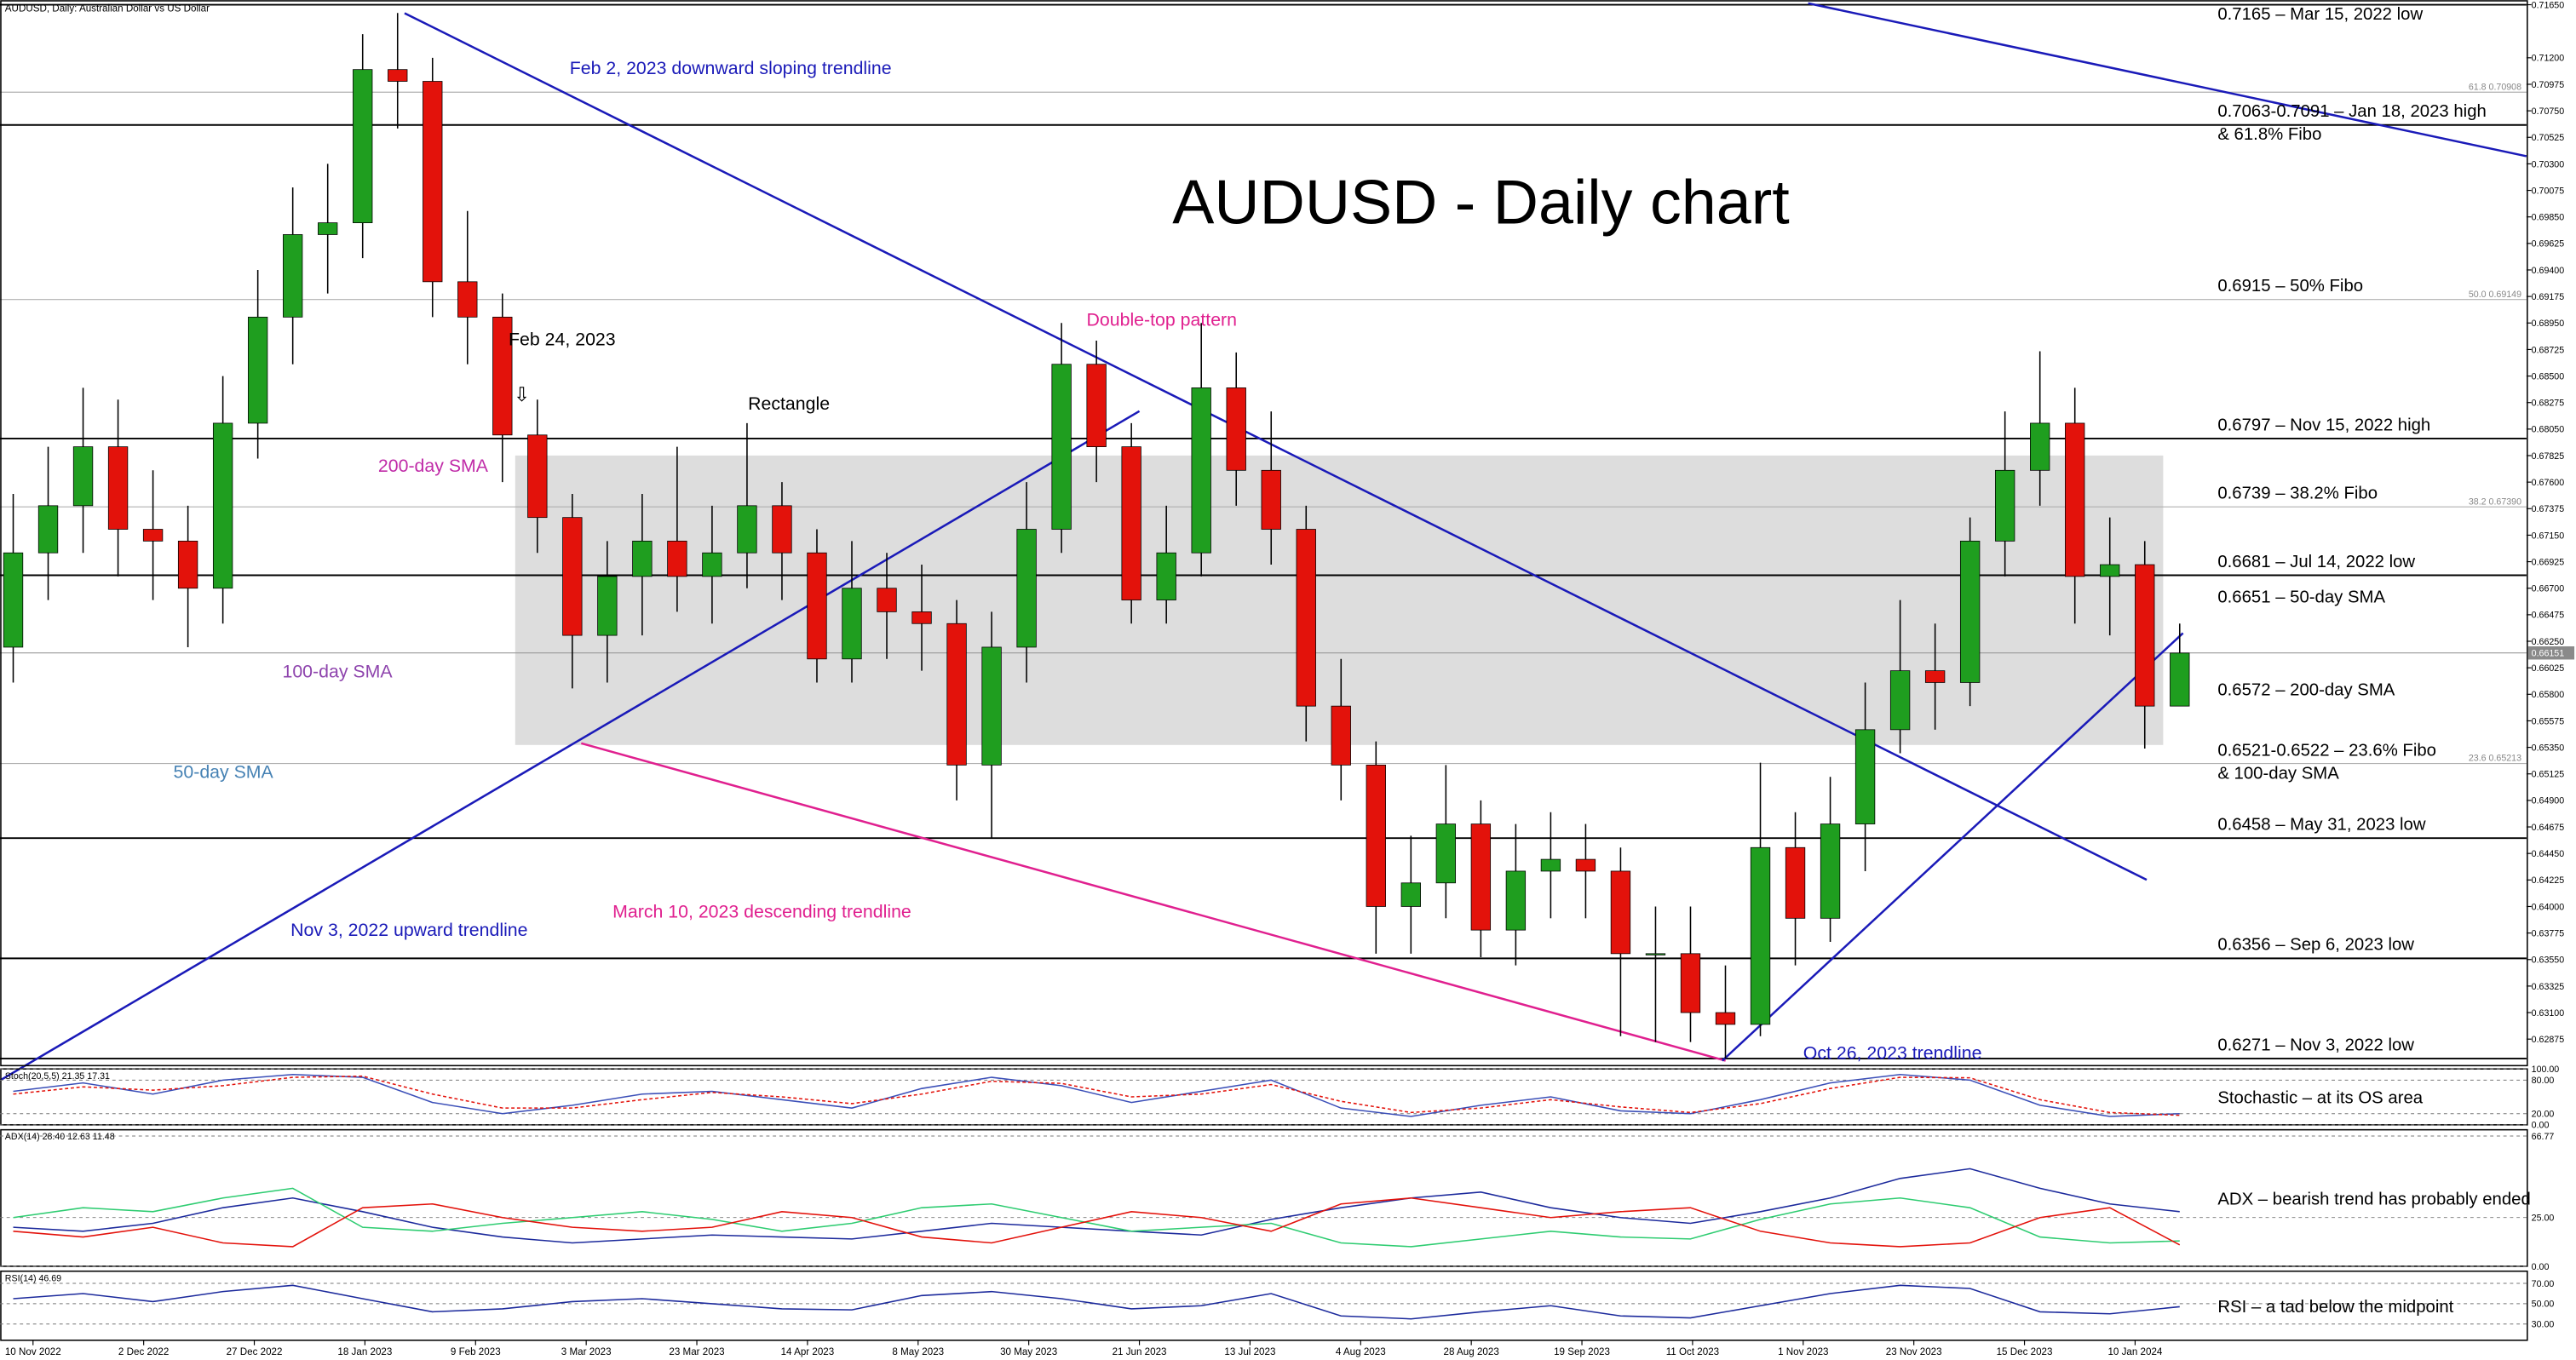 This screenshot has width=2576, height=1360. I want to click on panel-note: Stochastic – at its OS area, so click(2320, 1098).